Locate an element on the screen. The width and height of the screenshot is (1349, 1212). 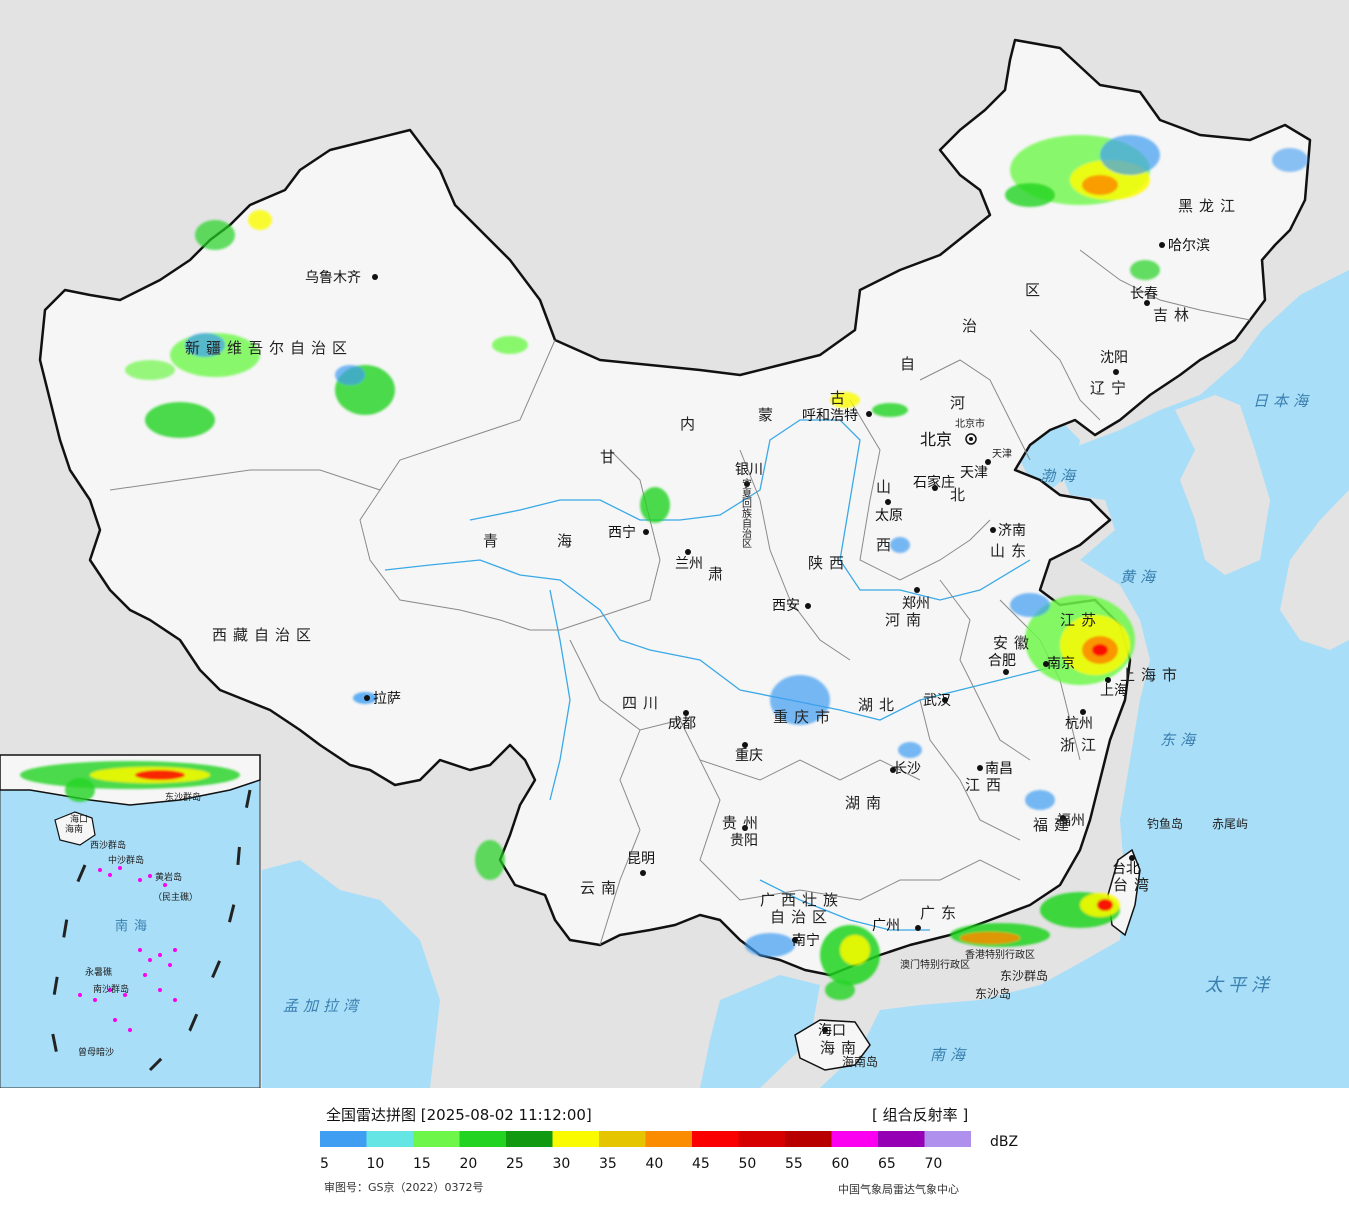
city-jinan: 济南 is located at coordinates (1008, 531).